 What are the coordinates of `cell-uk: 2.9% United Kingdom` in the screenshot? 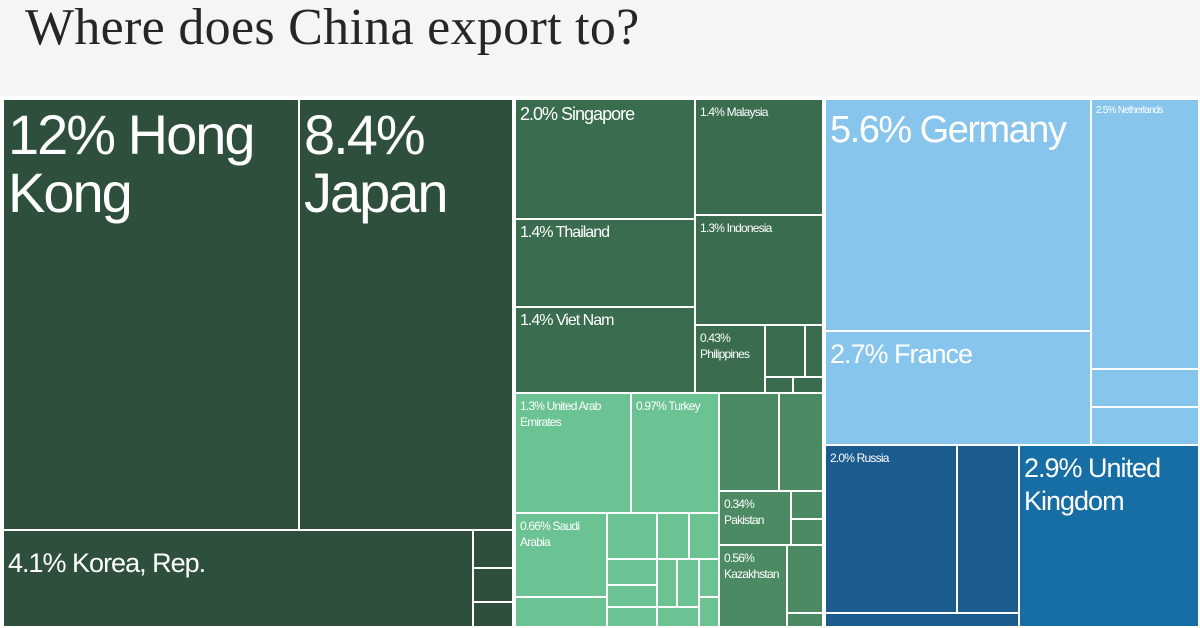 It's located at (1109, 536).